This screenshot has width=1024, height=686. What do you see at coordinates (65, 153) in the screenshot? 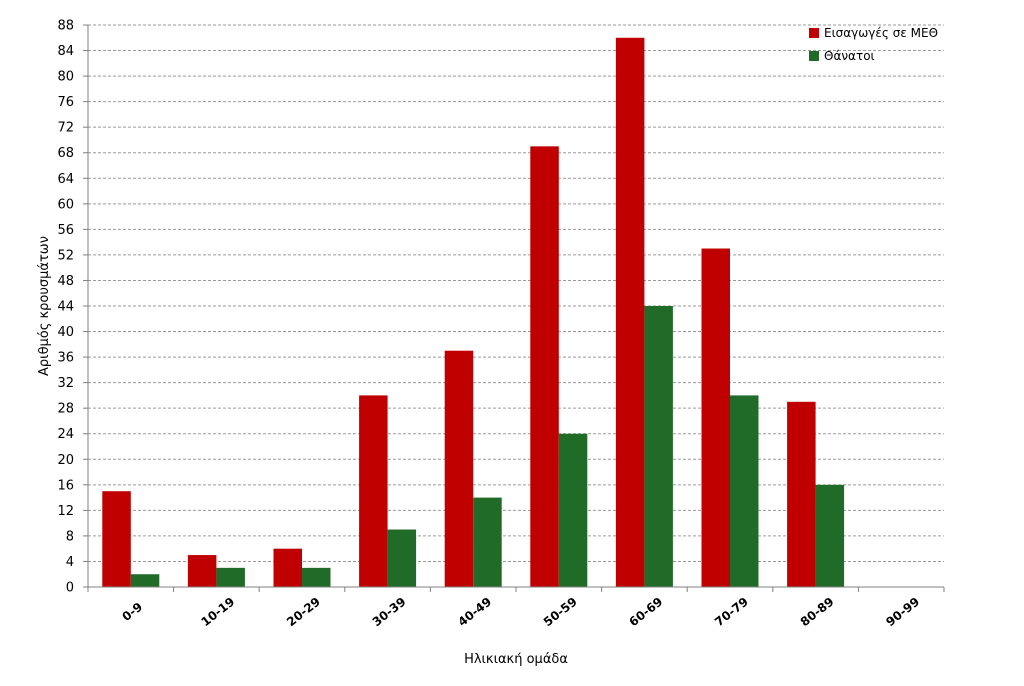
I see `y-tick-label: 68` at bounding box center [65, 153].